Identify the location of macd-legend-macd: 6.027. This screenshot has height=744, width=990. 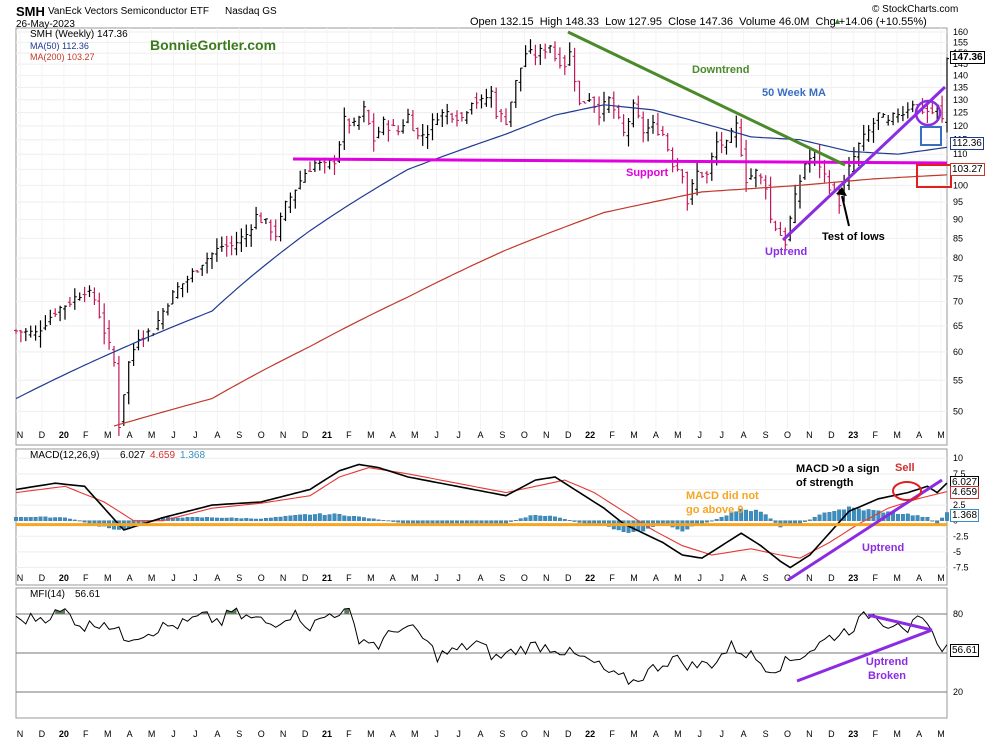
(133, 455).